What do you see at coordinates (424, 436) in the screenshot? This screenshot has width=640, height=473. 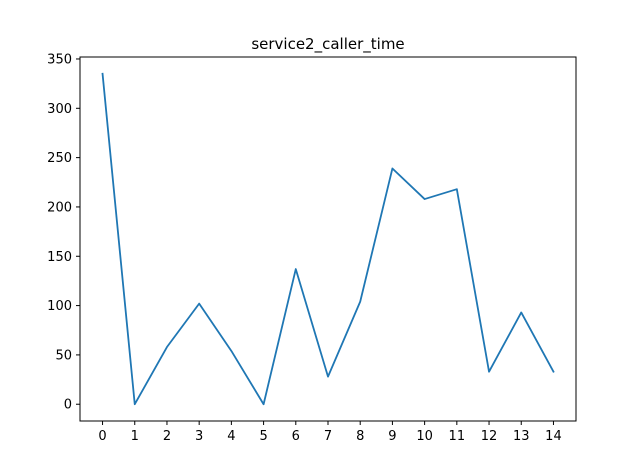 I see `x-tick-label: 10` at bounding box center [424, 436].